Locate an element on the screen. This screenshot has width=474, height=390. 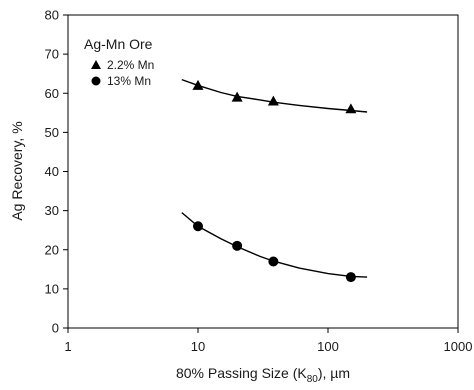
y-tick-label: 70 is located at coordinates (52, 54).